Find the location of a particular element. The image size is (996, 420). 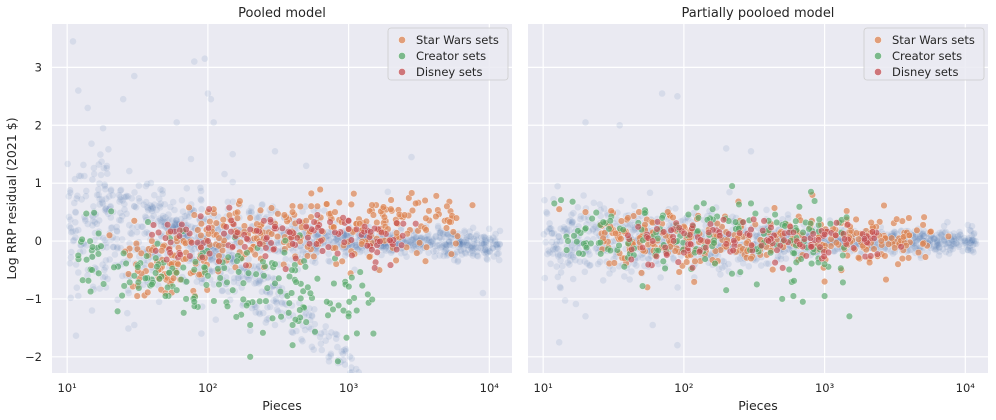

panel-title: Pooled model is located at coordinates (282, 13).